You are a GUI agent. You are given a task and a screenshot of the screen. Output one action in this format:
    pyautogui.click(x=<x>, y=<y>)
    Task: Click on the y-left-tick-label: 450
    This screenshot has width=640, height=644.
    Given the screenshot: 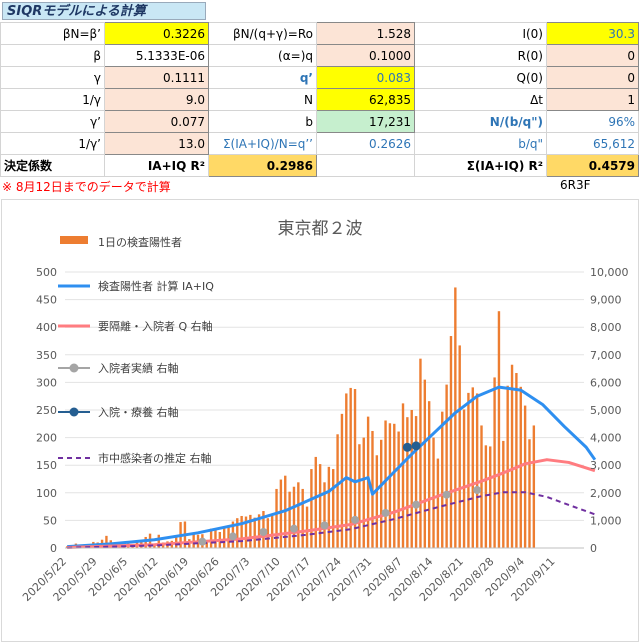 What is the action you would take?
    pyautogui.click(x=46, y=300)
    